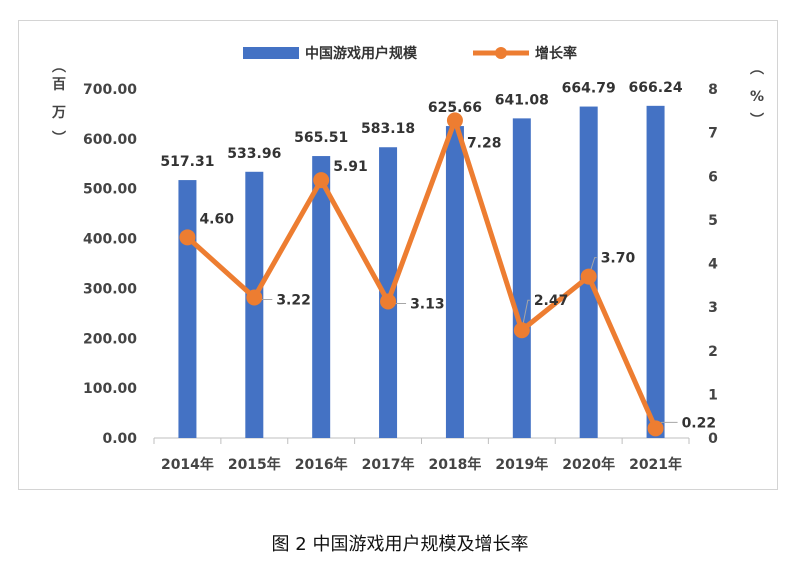 This screenshot has width=800, height=574. Describe the element at coordinates (501, 53) in the screenshot. I see `legend-line-marker` at that location.